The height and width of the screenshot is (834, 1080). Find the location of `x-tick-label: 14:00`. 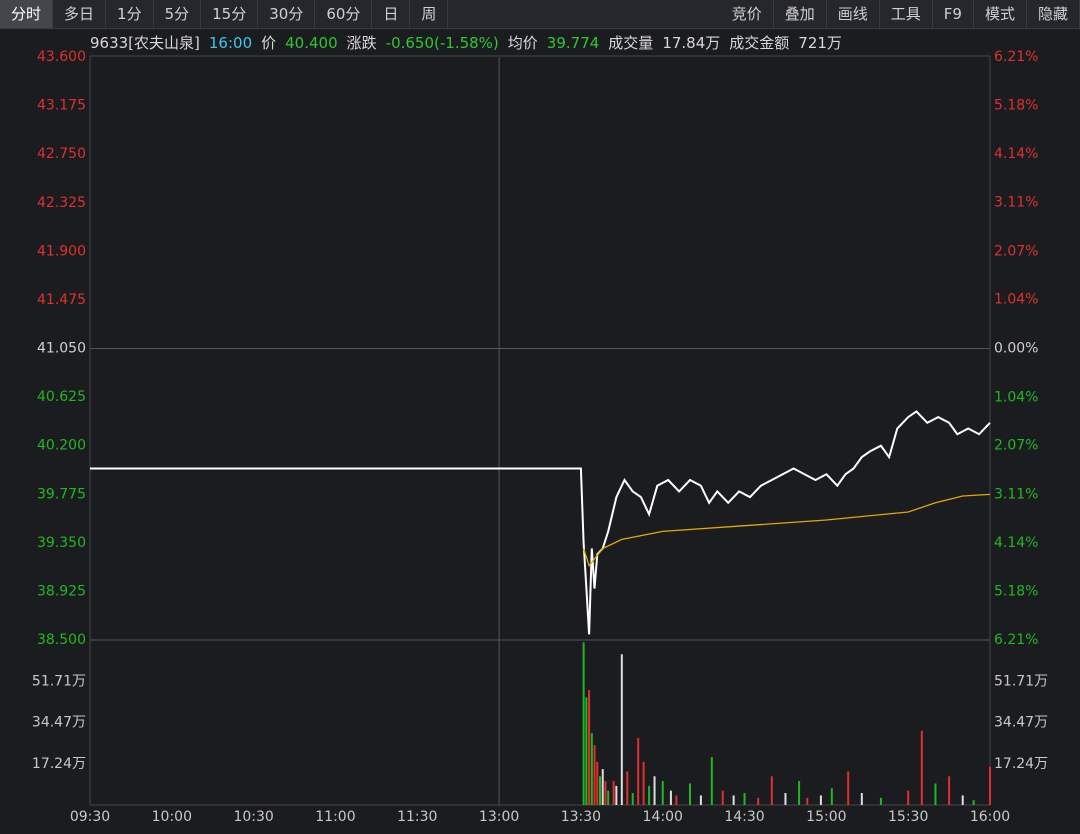

x-tick-label: 14:00 is located at coordinates (663, 817).